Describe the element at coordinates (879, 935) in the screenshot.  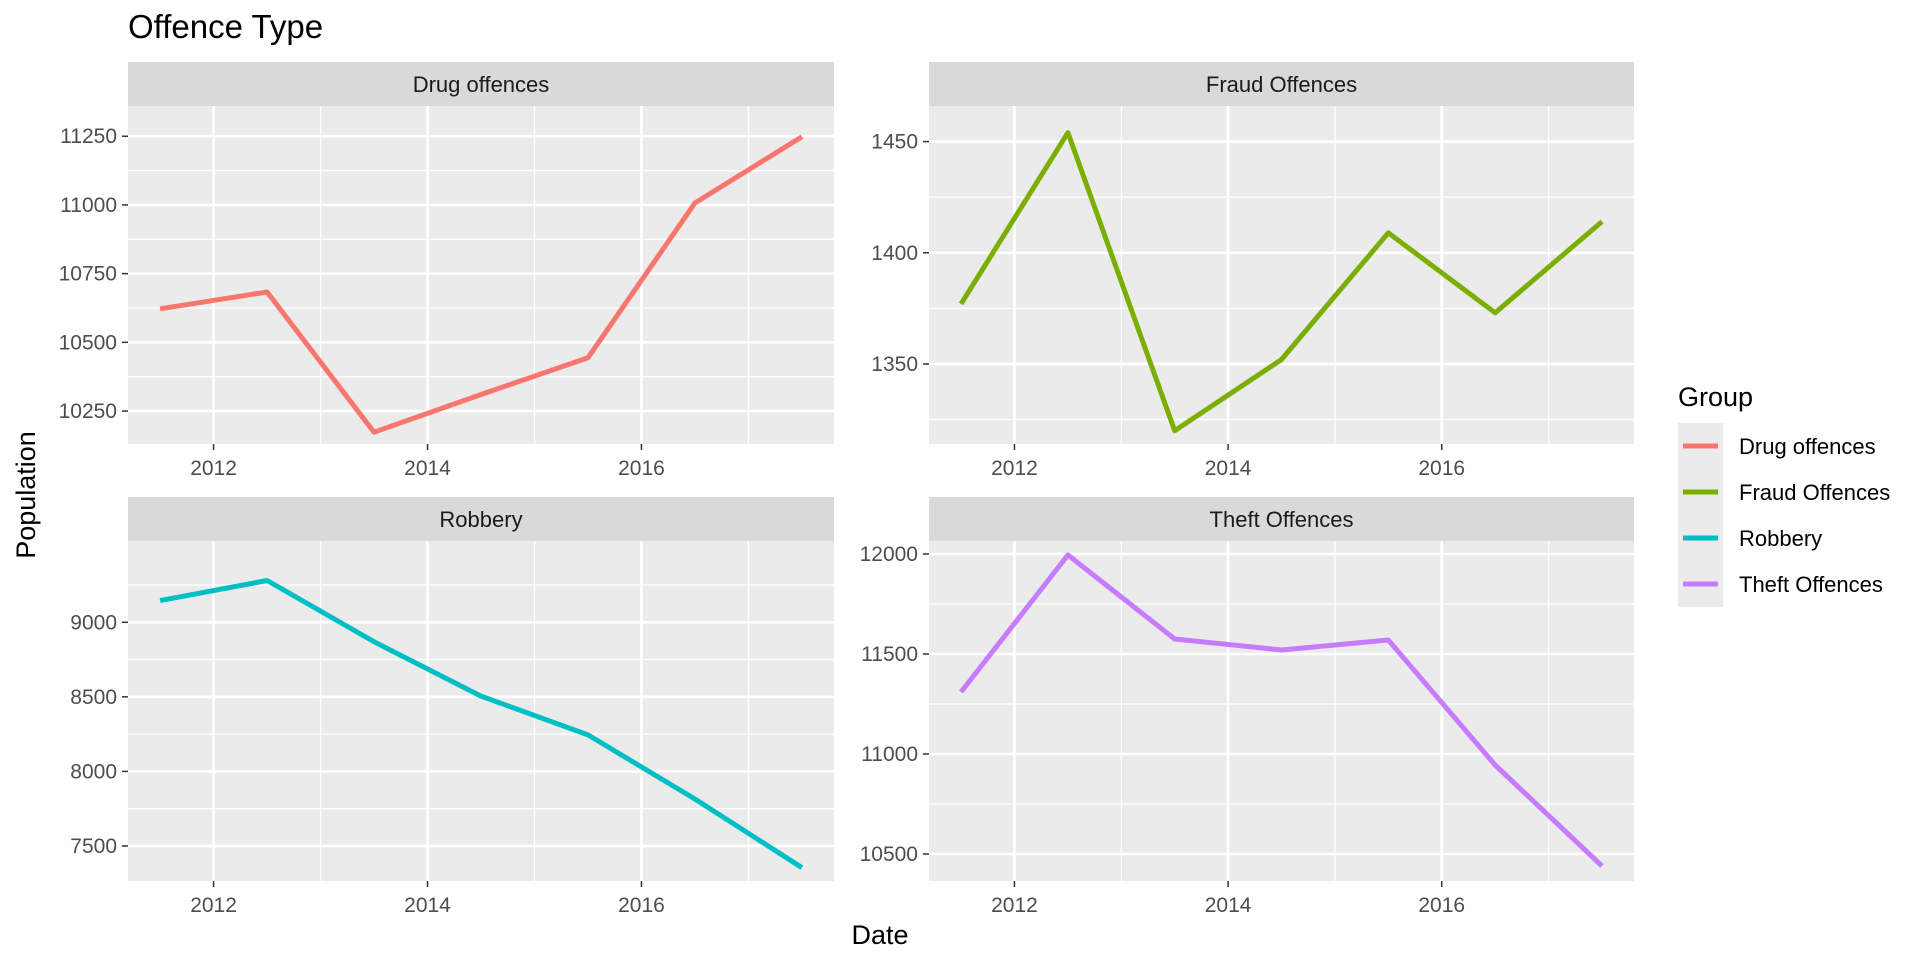
I see `x-axis-title: Date` at that location.